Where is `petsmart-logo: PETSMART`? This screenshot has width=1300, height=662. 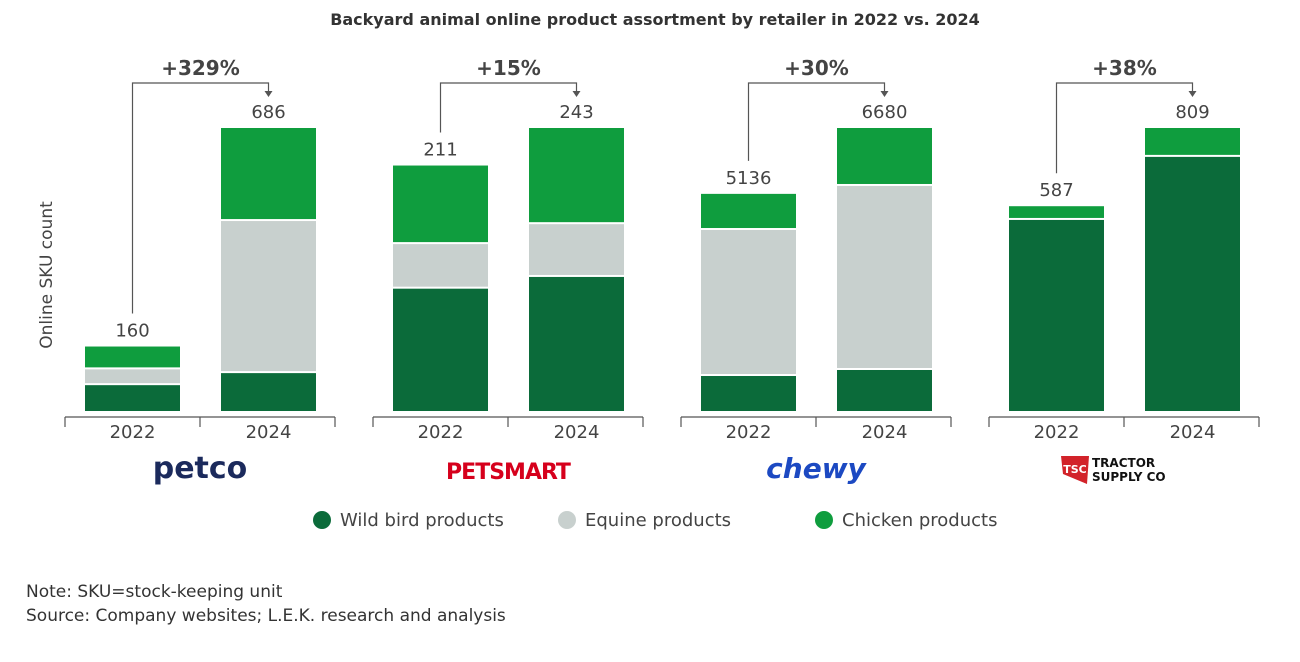
petsmart-logo: PETSMART is located at coordinates (508, 472).